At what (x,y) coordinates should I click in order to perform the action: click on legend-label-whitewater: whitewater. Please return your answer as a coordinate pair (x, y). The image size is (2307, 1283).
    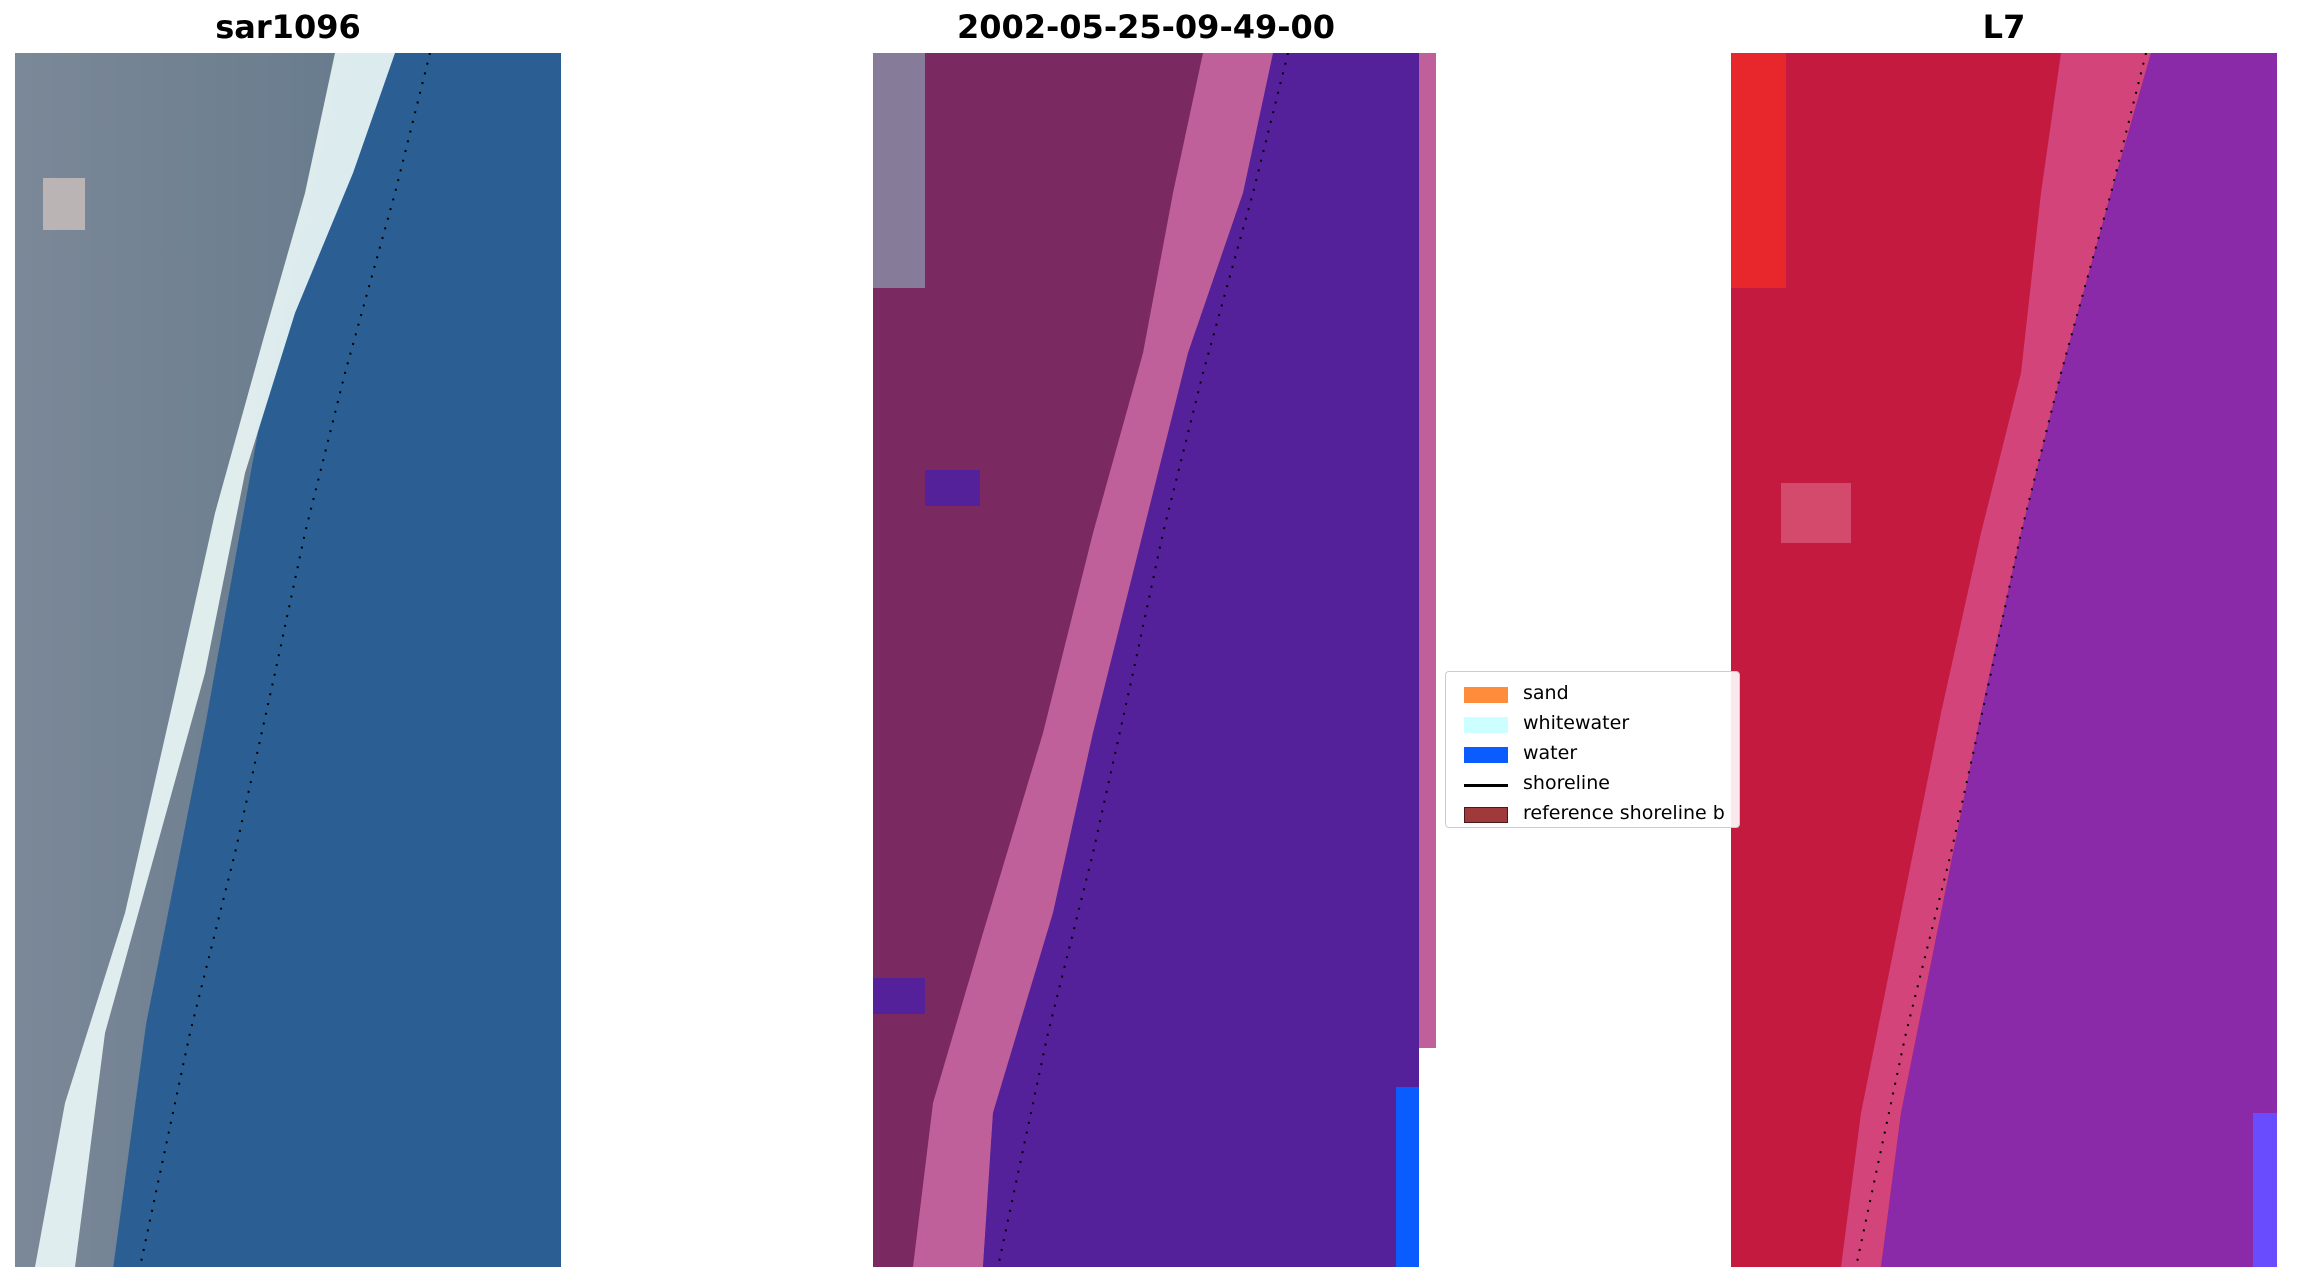
    Looking at the image, I should click on (1576, 723).